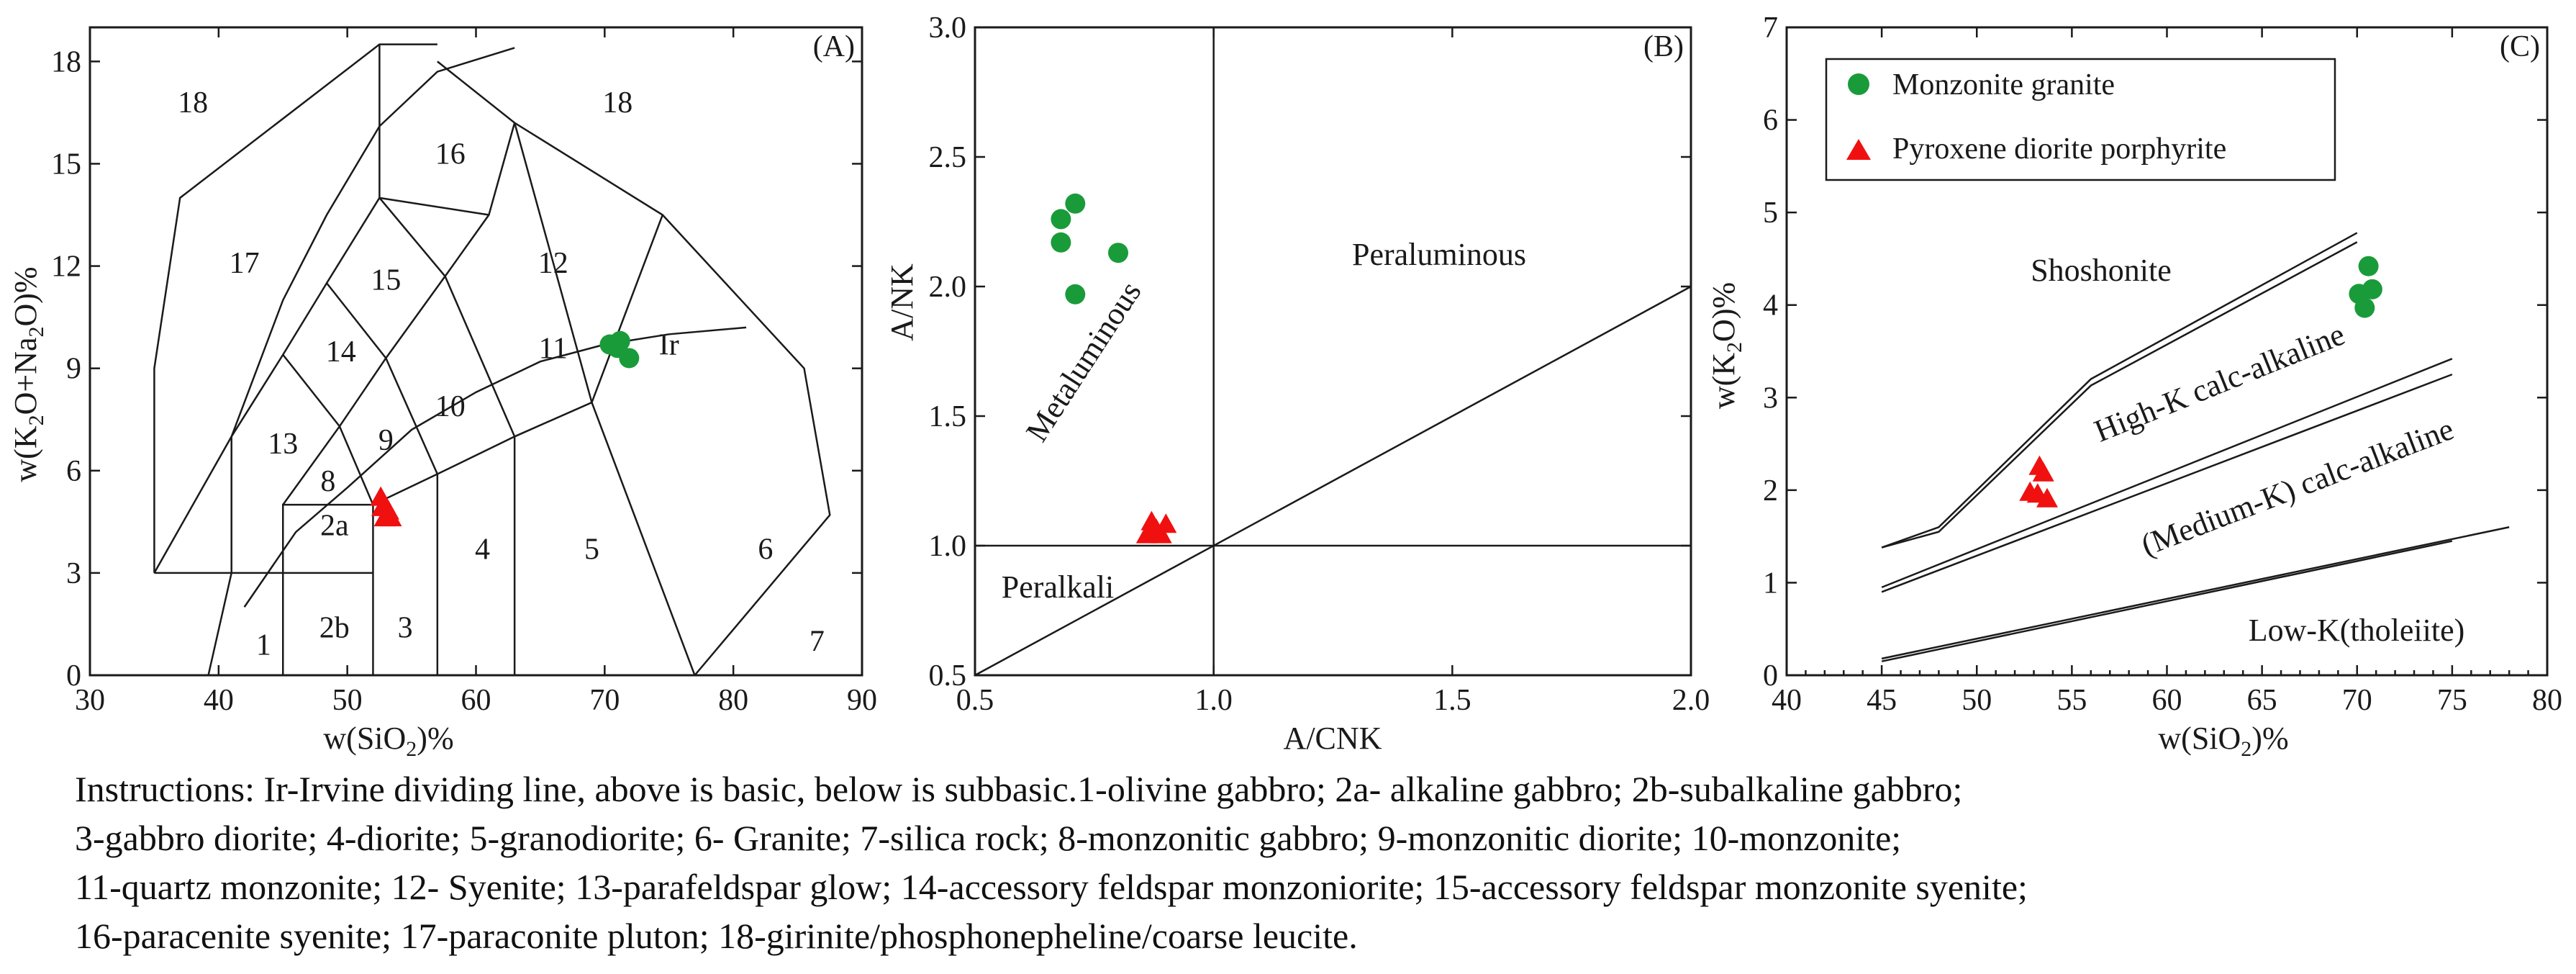  Describe the element at coordinates (450, 154) in the screenshot. I see `tas-field-label: 16` at that location.